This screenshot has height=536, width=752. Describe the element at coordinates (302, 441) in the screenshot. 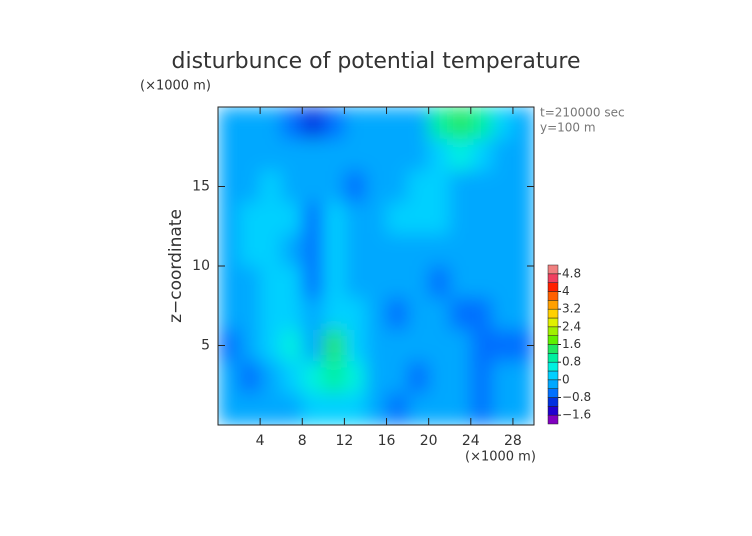

I see `x-tick-label: 8` at that location.